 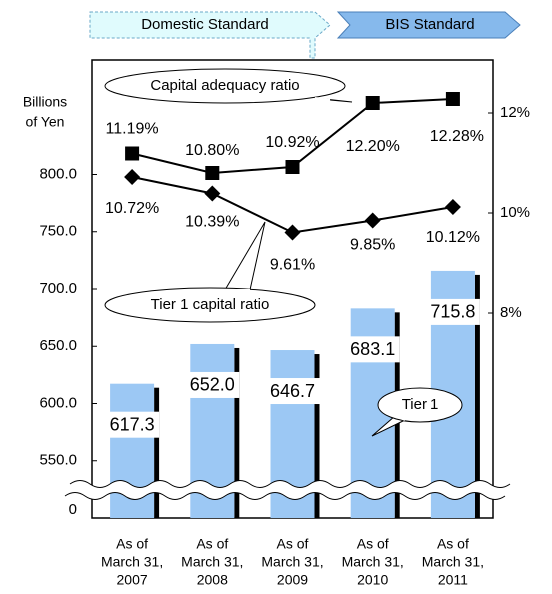 I want to click on point-label: 12.20%, so click(x=373, y=146).